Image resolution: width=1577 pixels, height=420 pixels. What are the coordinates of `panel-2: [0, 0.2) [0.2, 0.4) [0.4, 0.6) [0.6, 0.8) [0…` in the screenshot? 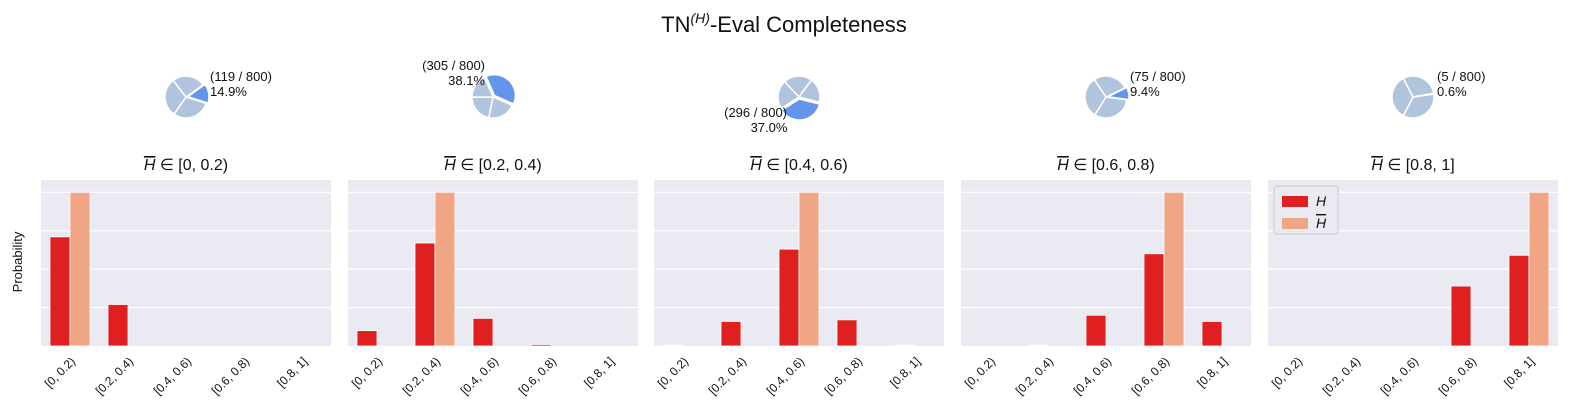 It's located at (493, 228).